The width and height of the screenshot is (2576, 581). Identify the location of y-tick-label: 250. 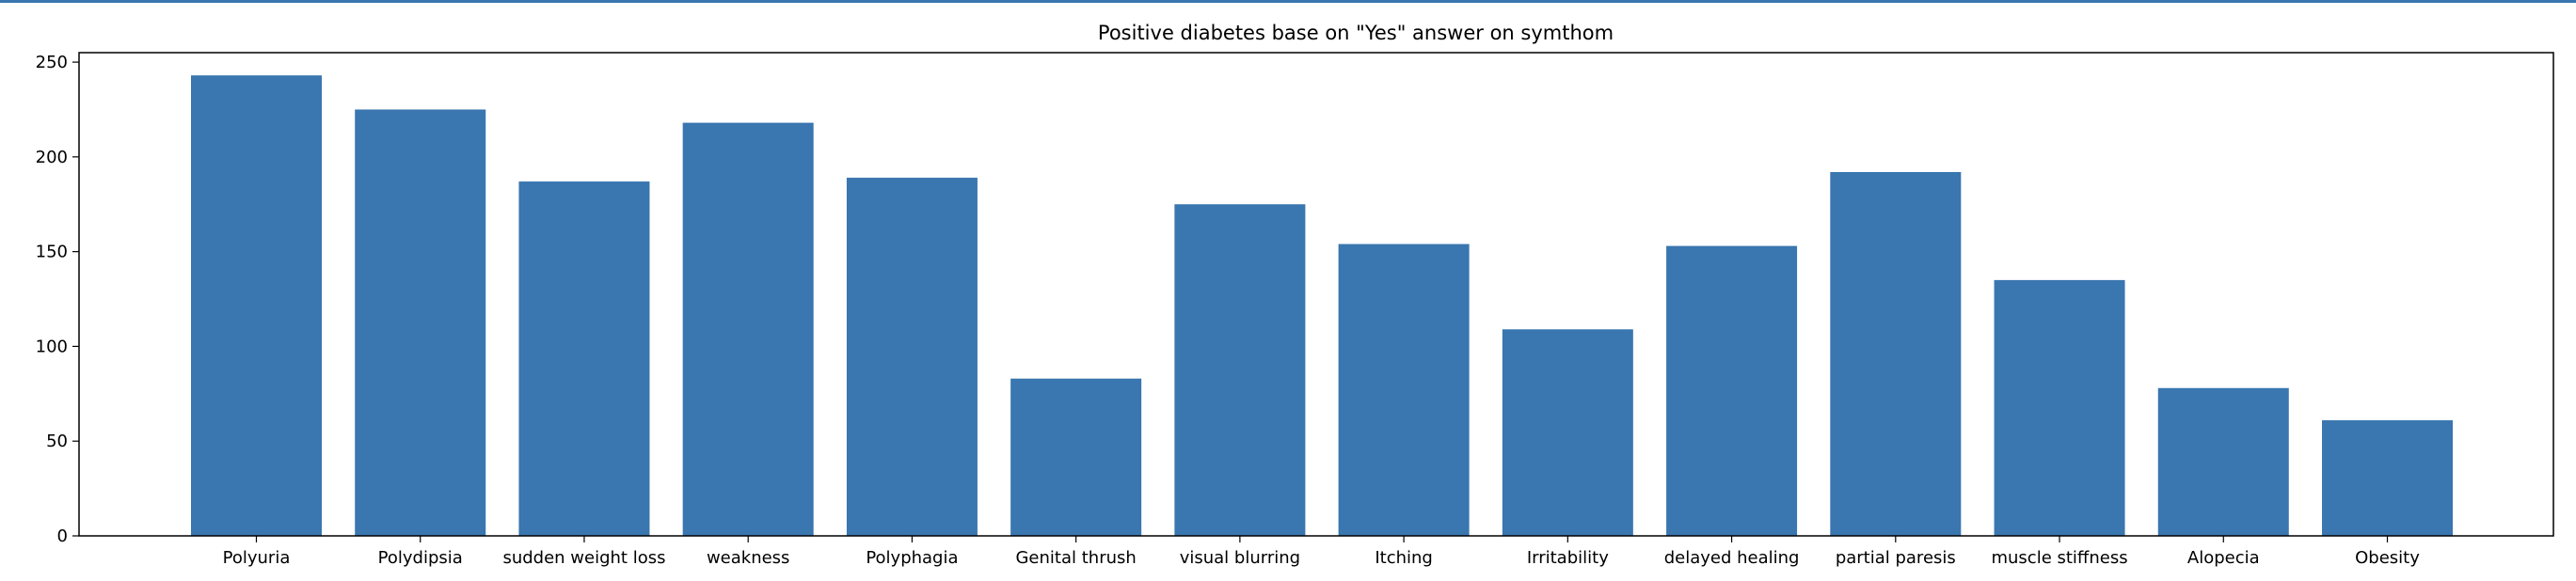
(52, 63).